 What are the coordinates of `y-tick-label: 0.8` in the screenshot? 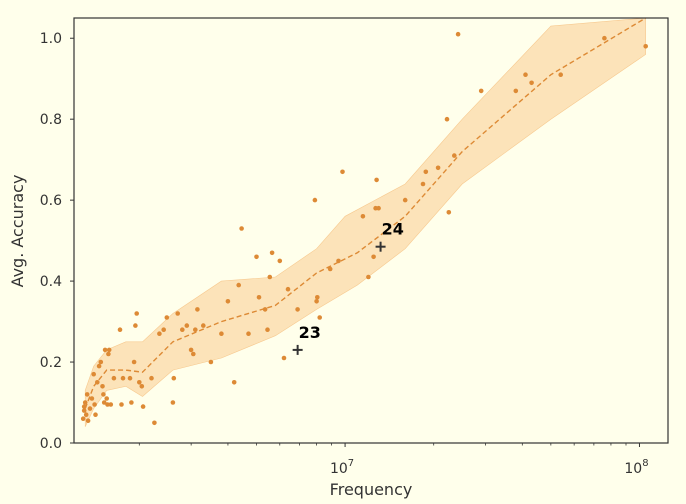 It's located at (51, 120).